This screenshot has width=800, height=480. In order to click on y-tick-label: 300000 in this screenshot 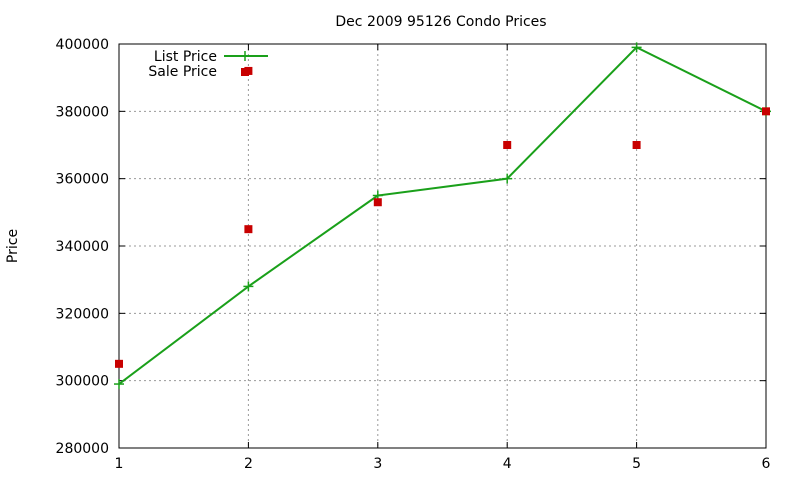, I will do `click(82, 382)`.